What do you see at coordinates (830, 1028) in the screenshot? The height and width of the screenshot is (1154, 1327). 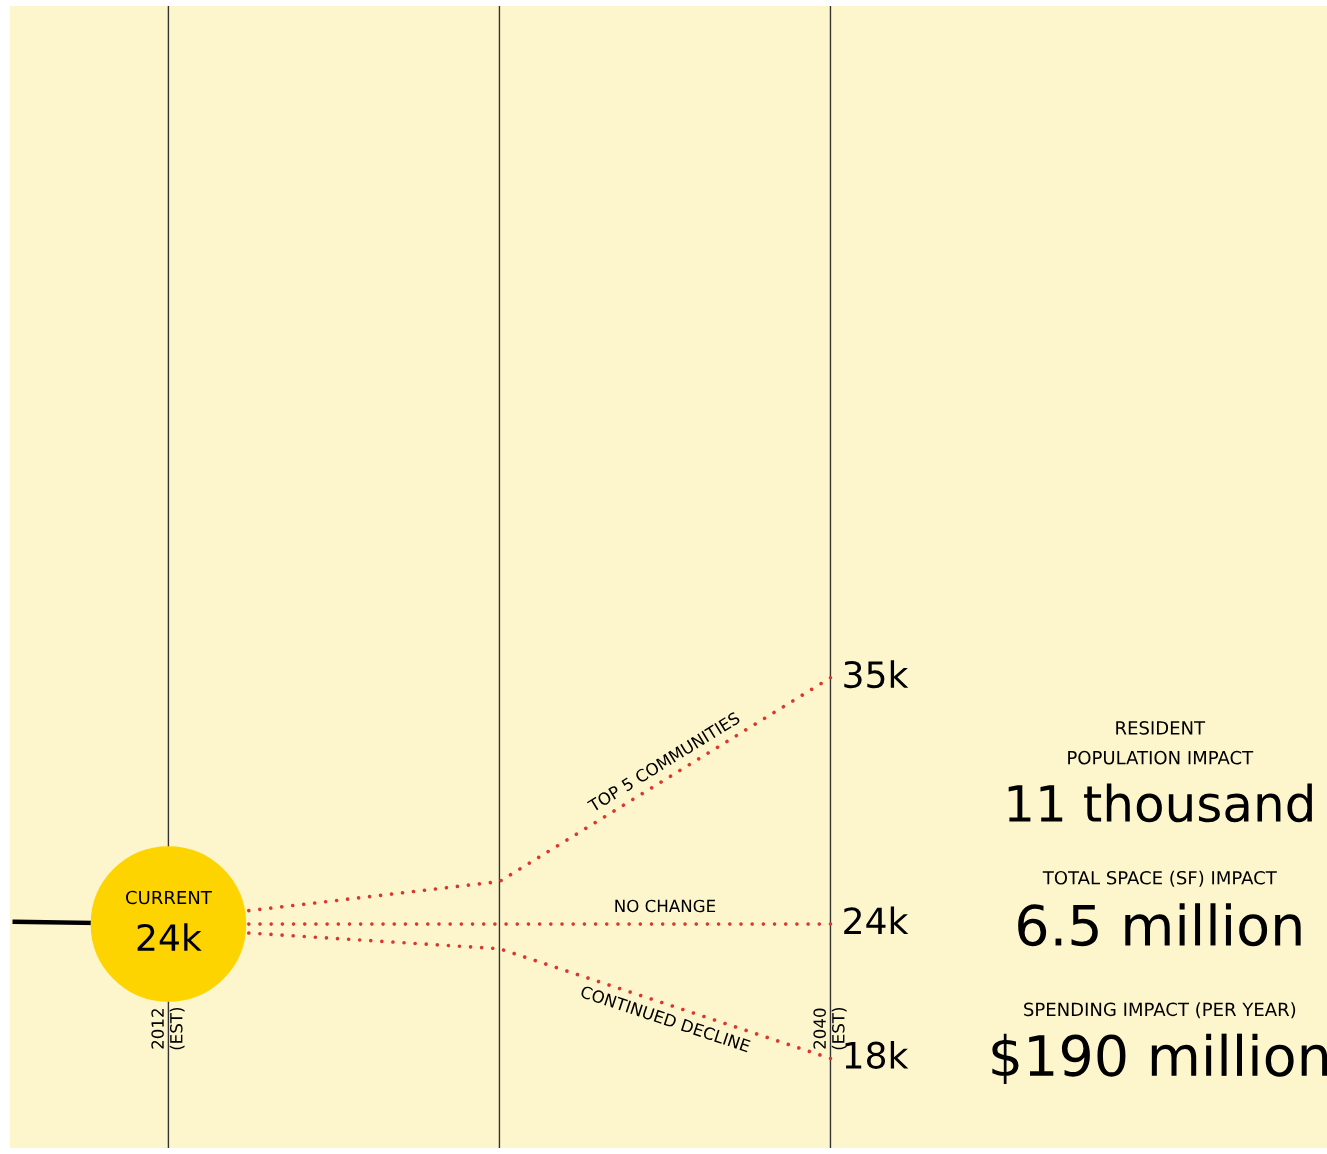 I see `x-tick-label: 2040 (EST)` at bounding box center [830, 1028].